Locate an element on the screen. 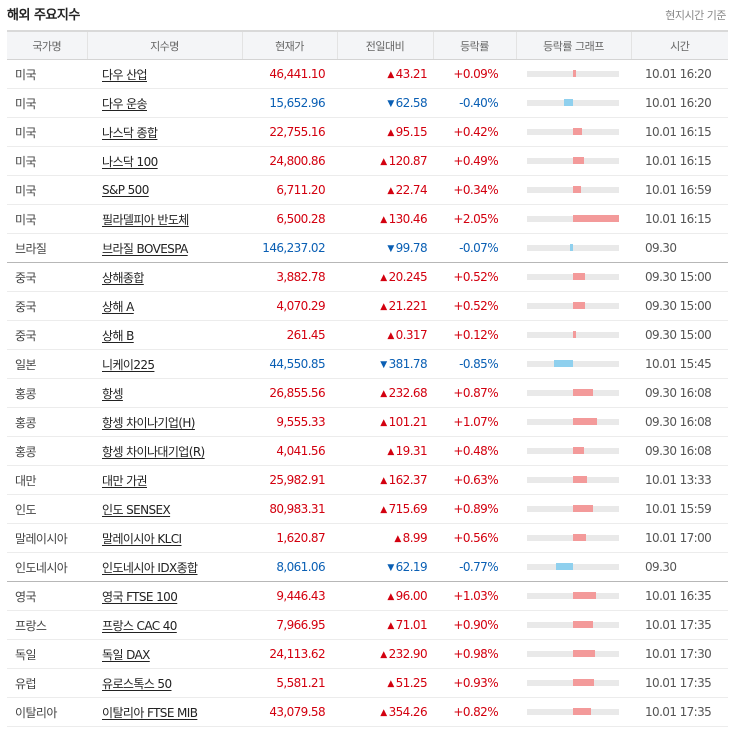 The image size is (733, 733). change-cell: ▲ 19.31 is located at coordinates (385, 451).